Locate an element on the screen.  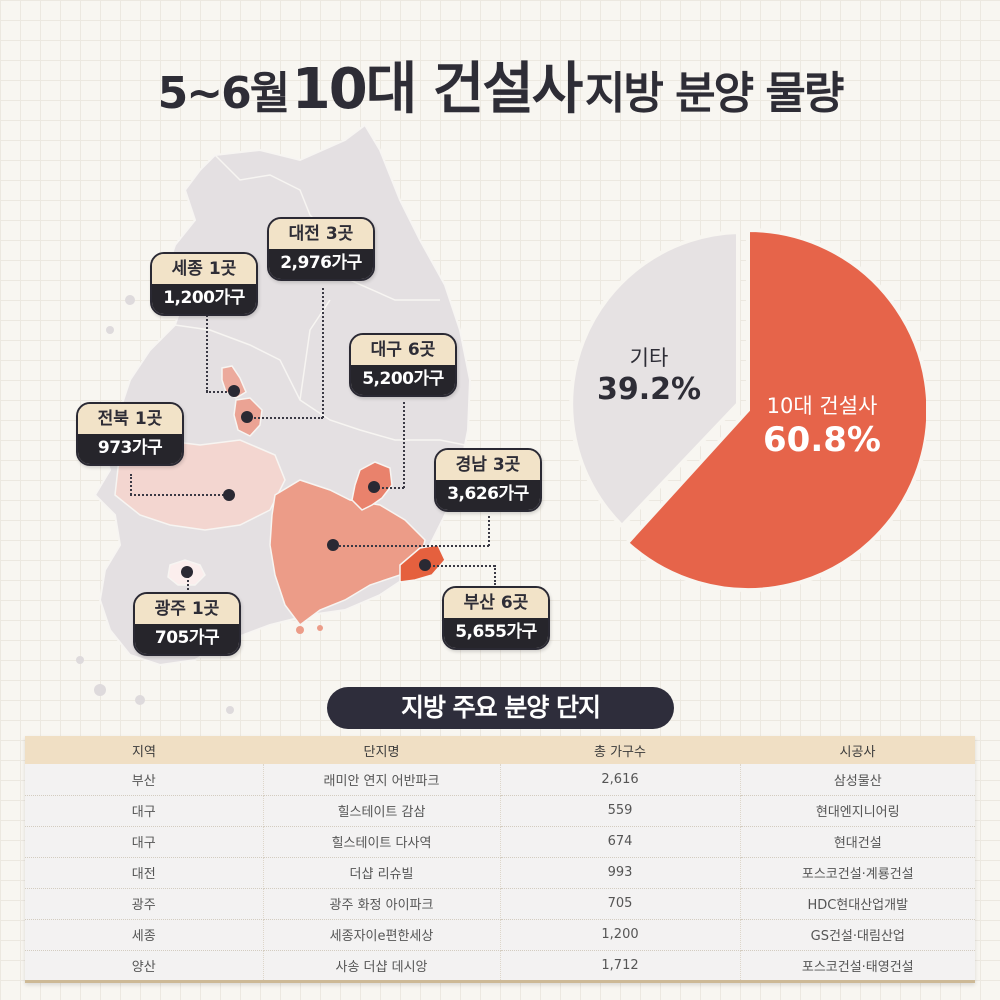
table-header-row: 지역 단지명 총 가구수 시공사 is located at coordinates (500, 750).